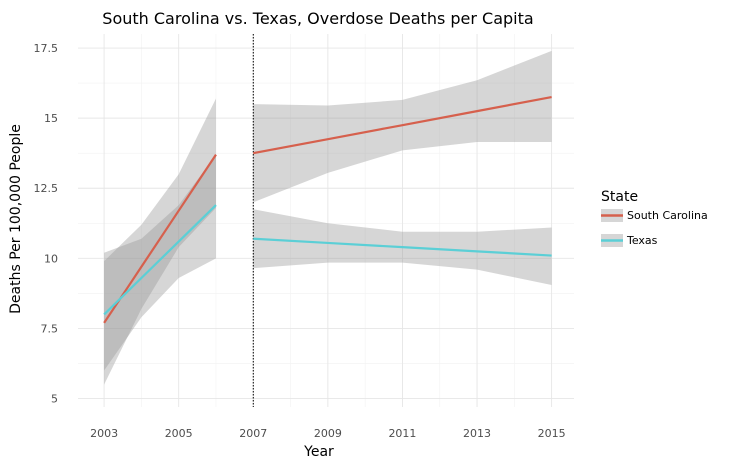 This screenshot has height=469, width=743. I want to click on y-axis-tick-labels: 5 7.5 10 12.5 15 17.5, so click(46, 224).